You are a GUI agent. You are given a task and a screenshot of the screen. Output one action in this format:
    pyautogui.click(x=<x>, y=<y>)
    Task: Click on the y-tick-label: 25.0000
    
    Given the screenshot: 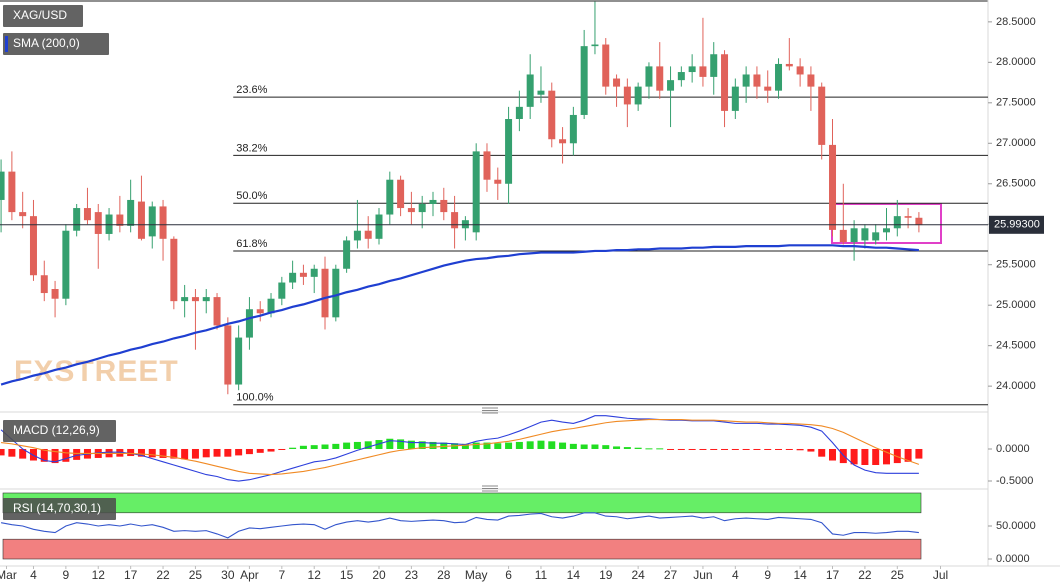 What is the action you would take?
    pyautogui.click(x=1016, y=305)
    